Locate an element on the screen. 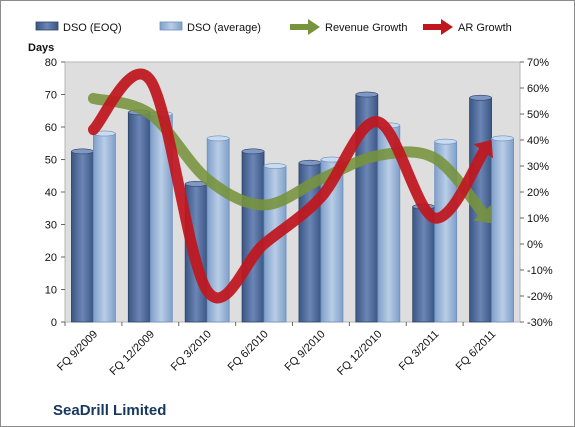 The width and height of the screenshot is (575, 427). right-tick-label: 50% is located at coordinates (538, 115).